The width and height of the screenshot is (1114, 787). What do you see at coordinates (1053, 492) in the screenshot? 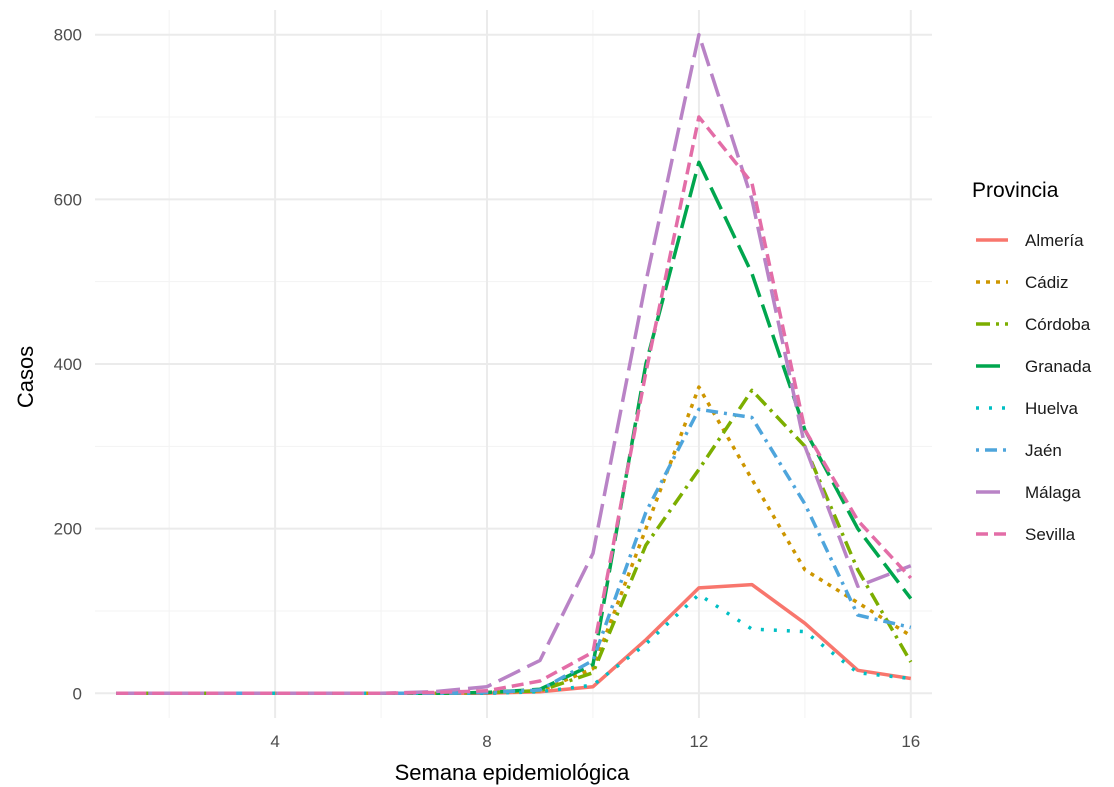
I see `legend-label: Málaga` at bounding box center [1053, 492].